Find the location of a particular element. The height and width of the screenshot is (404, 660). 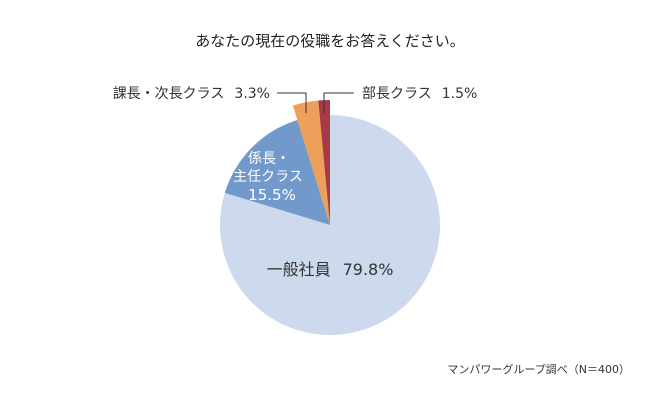

leader-line-kacho is located at coordinates (292, 102).